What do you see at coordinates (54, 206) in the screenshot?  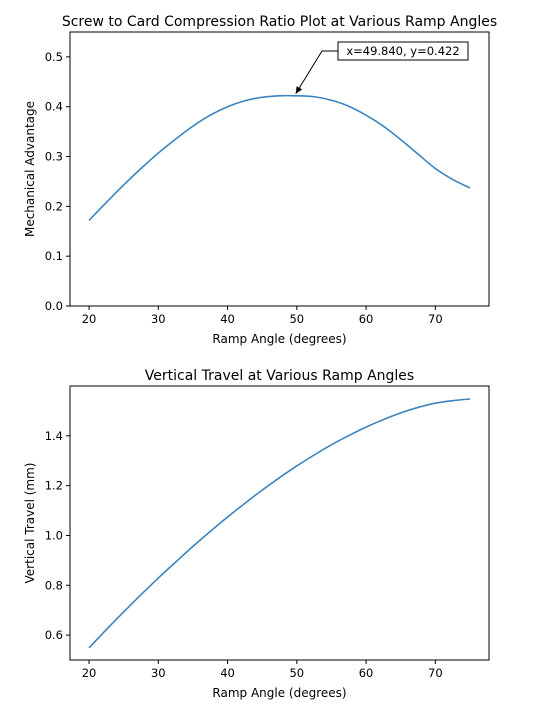 I see `chart1-y-tick-label: 0.2` at bounding box center [54, 206].